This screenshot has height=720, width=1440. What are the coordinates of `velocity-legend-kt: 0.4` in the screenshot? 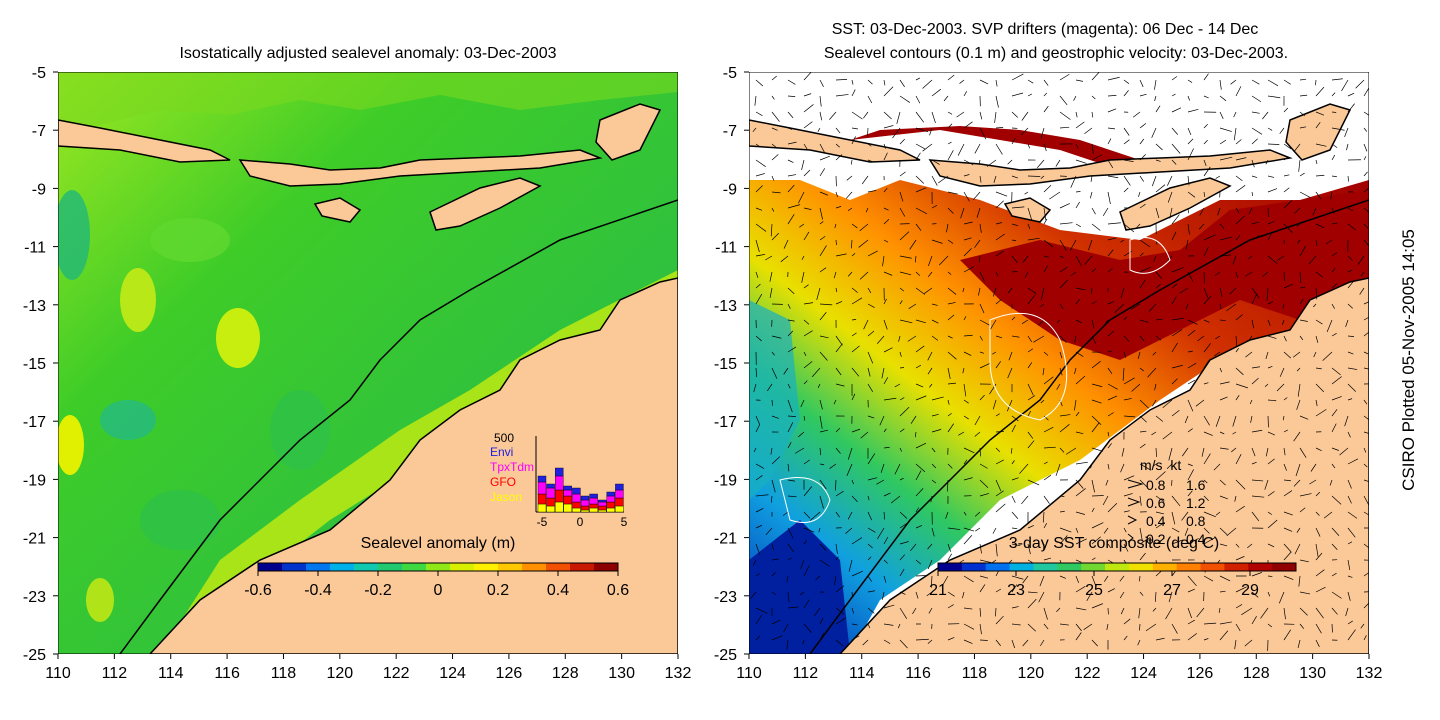 It's located at (1196, 539).